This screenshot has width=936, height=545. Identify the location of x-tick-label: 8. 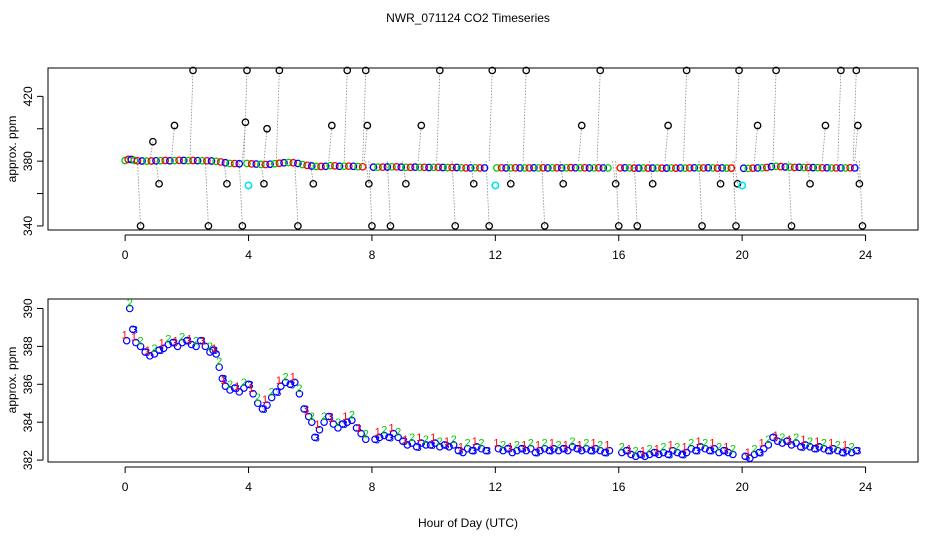
(372, 487).